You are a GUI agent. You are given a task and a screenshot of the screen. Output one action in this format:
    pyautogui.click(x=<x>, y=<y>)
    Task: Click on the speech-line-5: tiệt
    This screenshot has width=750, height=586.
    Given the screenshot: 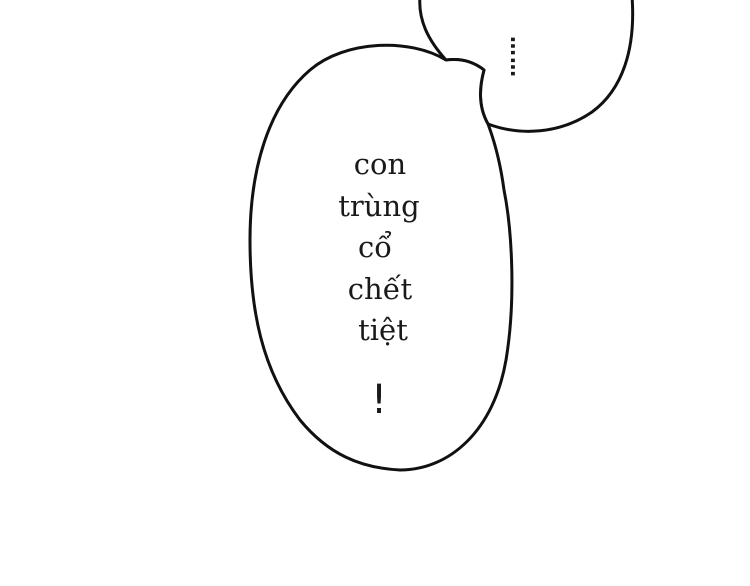 What is the action you would take?
    pyautogui.click(x=383, y=330)
    